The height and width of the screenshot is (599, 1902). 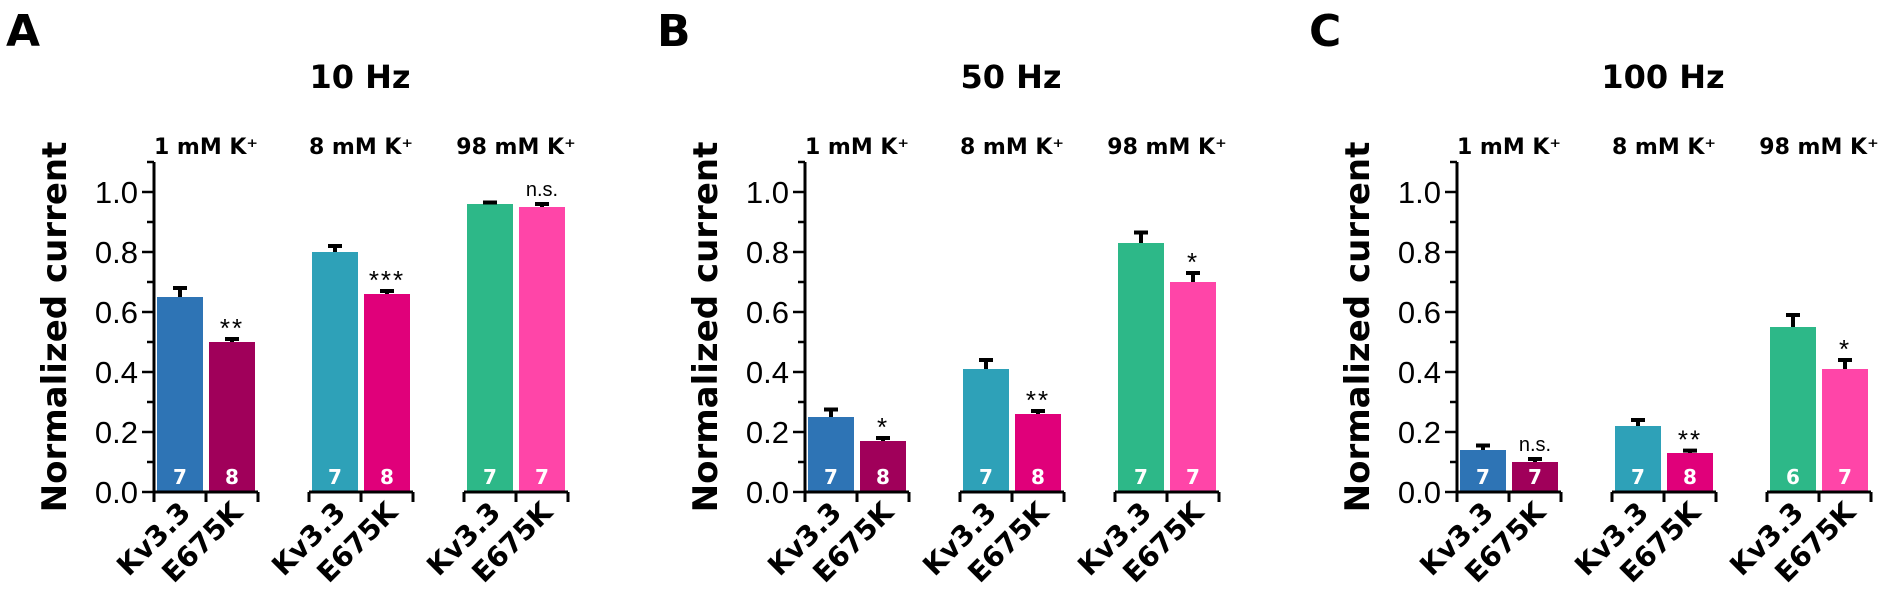 What do you see at coordinates (1793, 477) in the screenshot?
I see `n-label: 6` at bounding box center [1793, 477].